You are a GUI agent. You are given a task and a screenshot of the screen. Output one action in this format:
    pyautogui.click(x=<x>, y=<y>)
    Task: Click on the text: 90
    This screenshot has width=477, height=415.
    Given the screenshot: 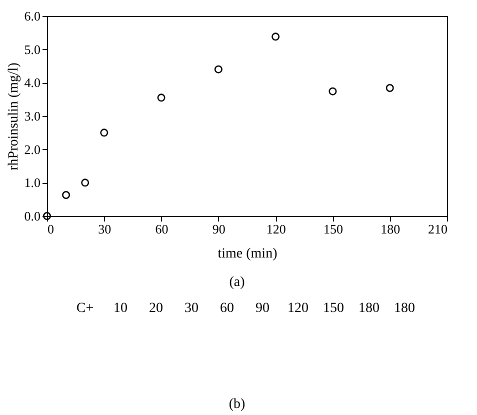 What is the action you would take?
    pyautogui.click(x=263, y=308)
    